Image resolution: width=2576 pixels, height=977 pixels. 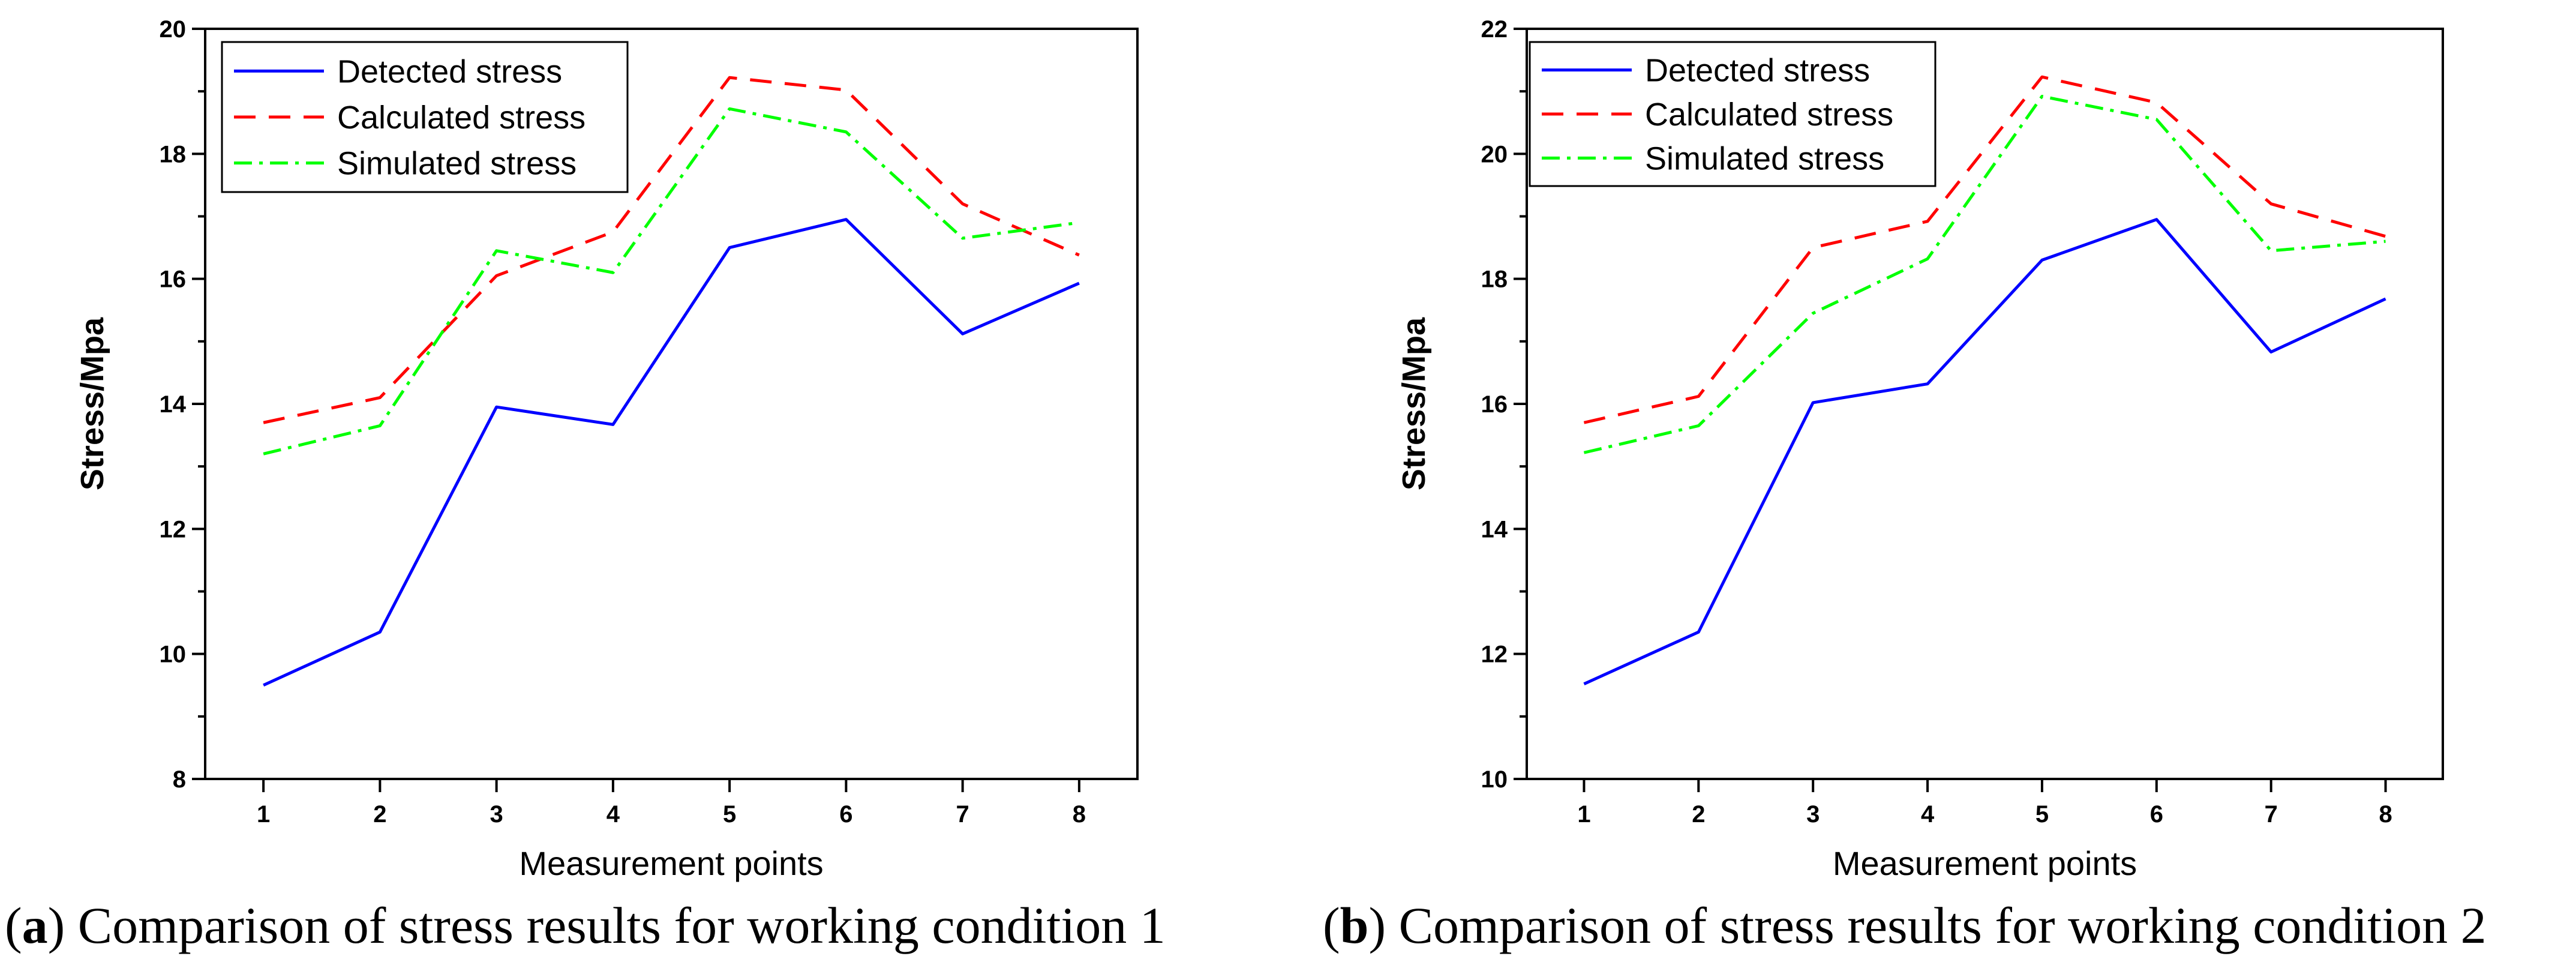 I want to click on y-tick-label: 22, so click(x=1494, y=29).